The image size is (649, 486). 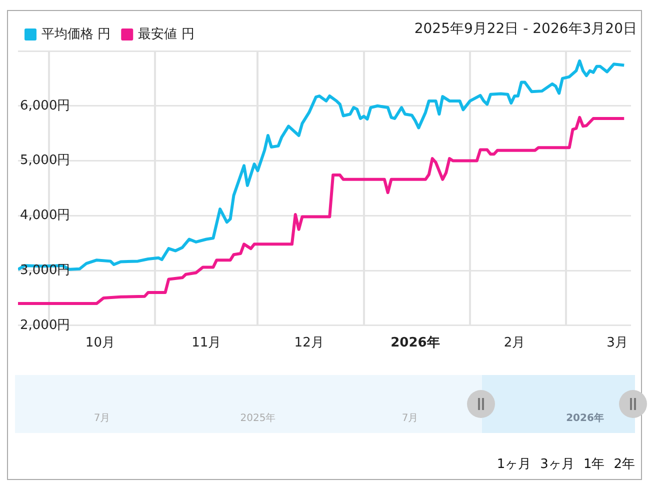 What do you see at coordinates (166, 34) in the screenshot?
I see `legend-label: 最安値 円` at bounding box center [166, 34].